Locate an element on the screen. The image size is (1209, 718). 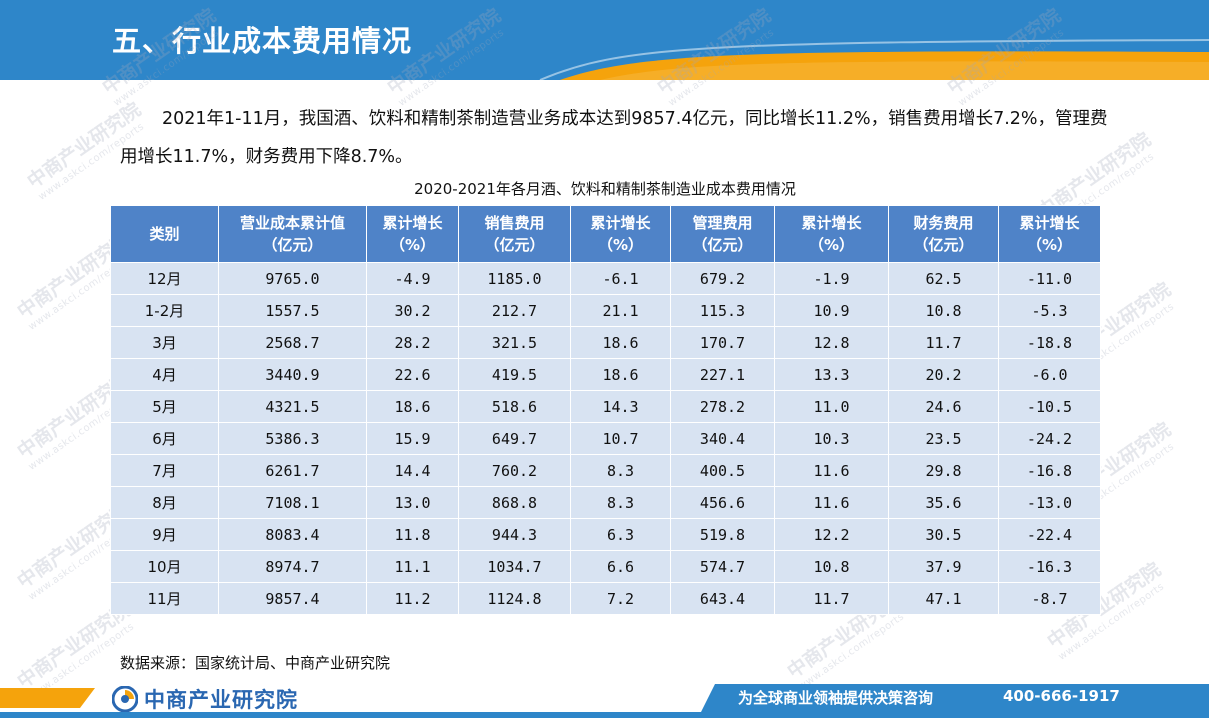
table-cell: -16.3 is located at coordinates (1049, 566).